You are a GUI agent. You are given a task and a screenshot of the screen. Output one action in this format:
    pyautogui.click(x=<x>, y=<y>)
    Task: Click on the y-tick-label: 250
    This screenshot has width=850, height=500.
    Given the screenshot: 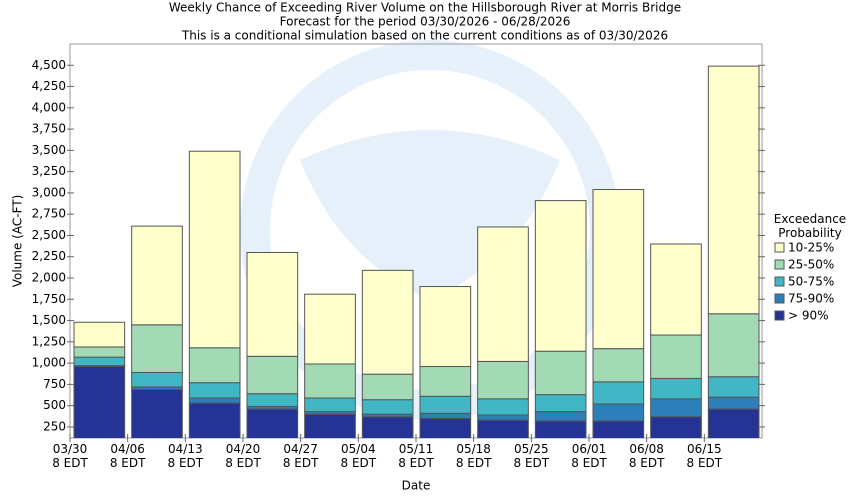 What is the action you would take?
    pyautogui.click(x=54, y=426)
    